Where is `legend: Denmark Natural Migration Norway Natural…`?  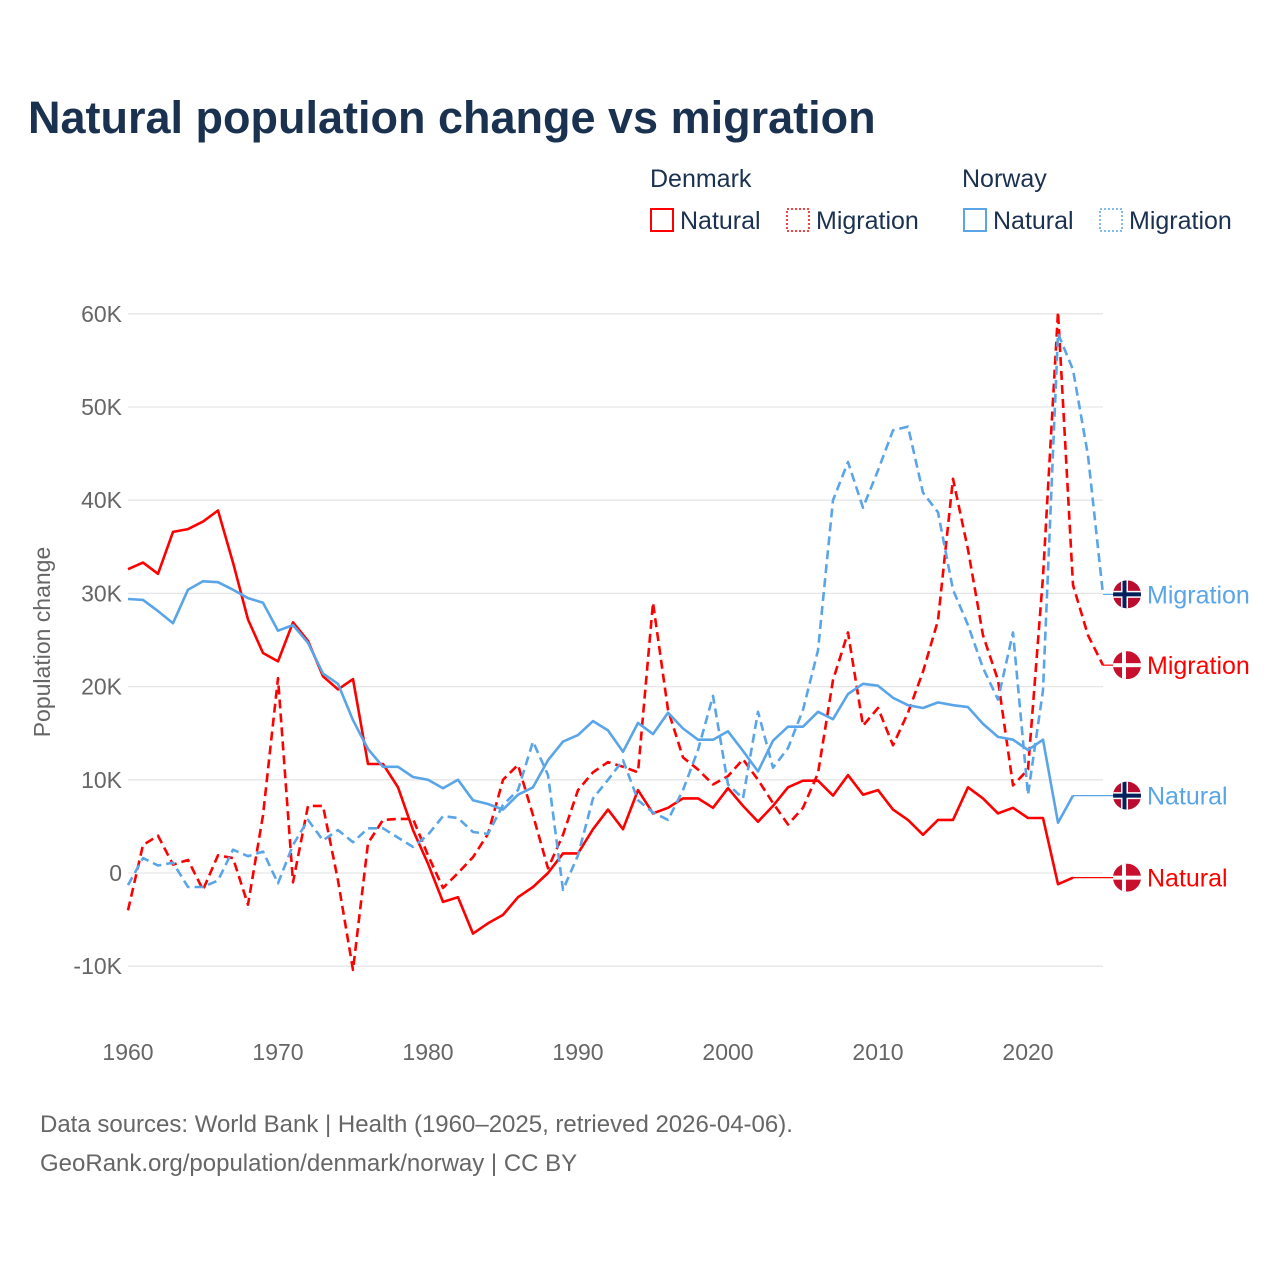
legend: Denmark Natural Migration Norway Natural… is located at coordinates (941, 200).